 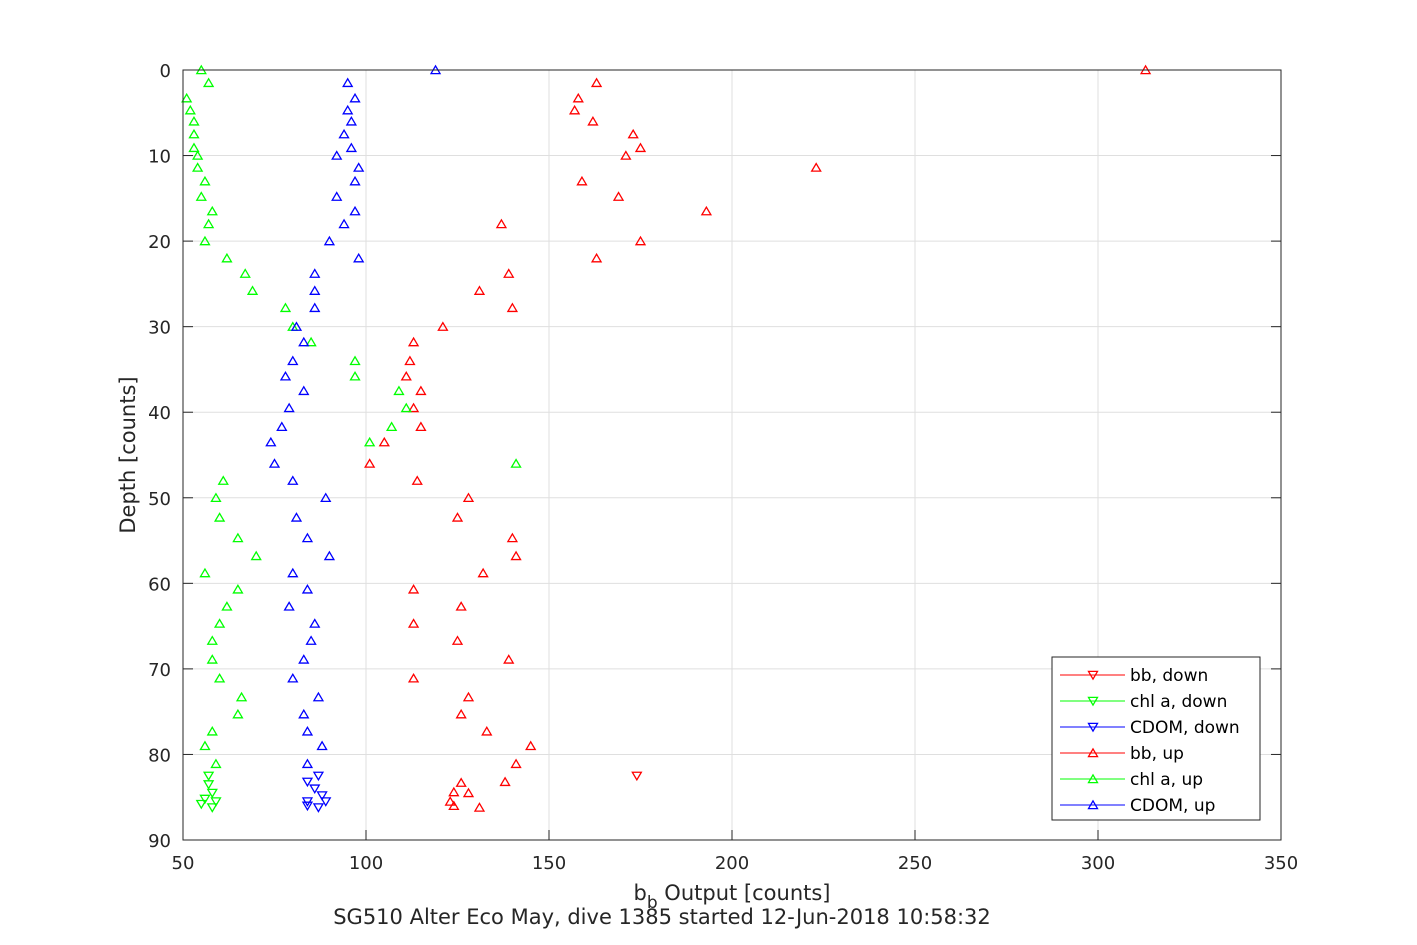 I want to click on legend-marker, so click(x=1093, y=727).